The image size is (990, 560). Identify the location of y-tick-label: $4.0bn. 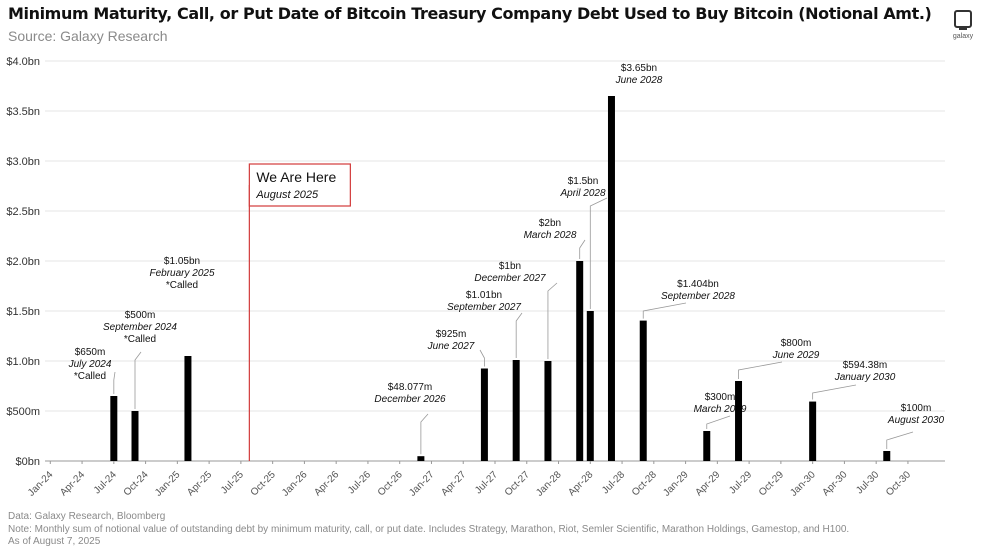
(23, 62).